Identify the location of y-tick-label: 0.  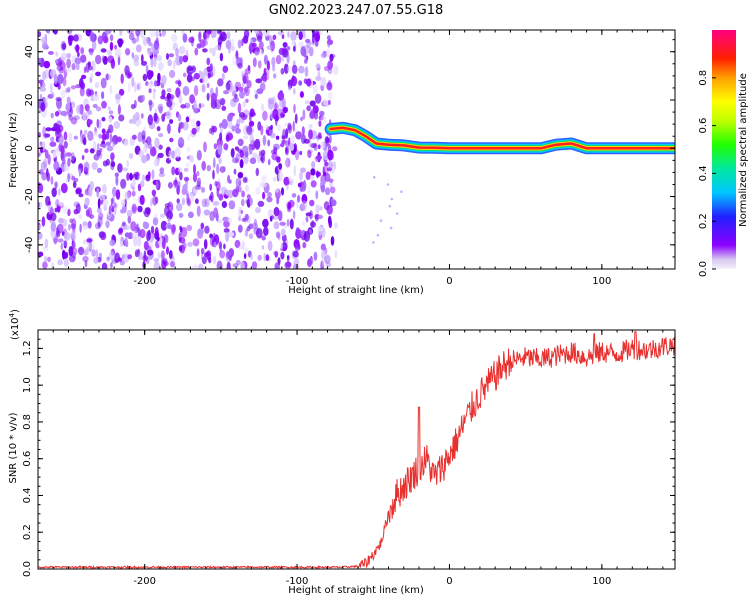
(29, 148).